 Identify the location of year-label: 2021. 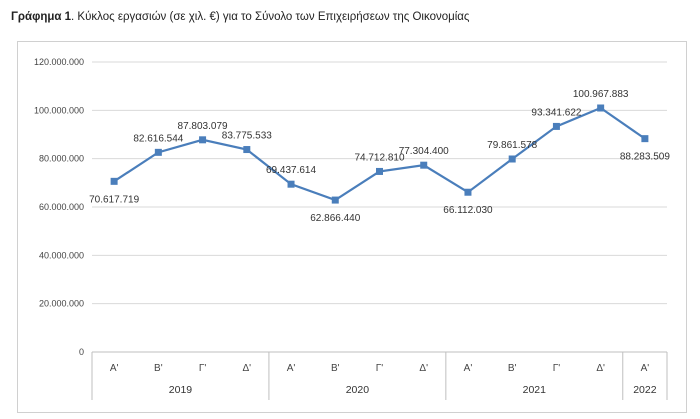
(535, 390).